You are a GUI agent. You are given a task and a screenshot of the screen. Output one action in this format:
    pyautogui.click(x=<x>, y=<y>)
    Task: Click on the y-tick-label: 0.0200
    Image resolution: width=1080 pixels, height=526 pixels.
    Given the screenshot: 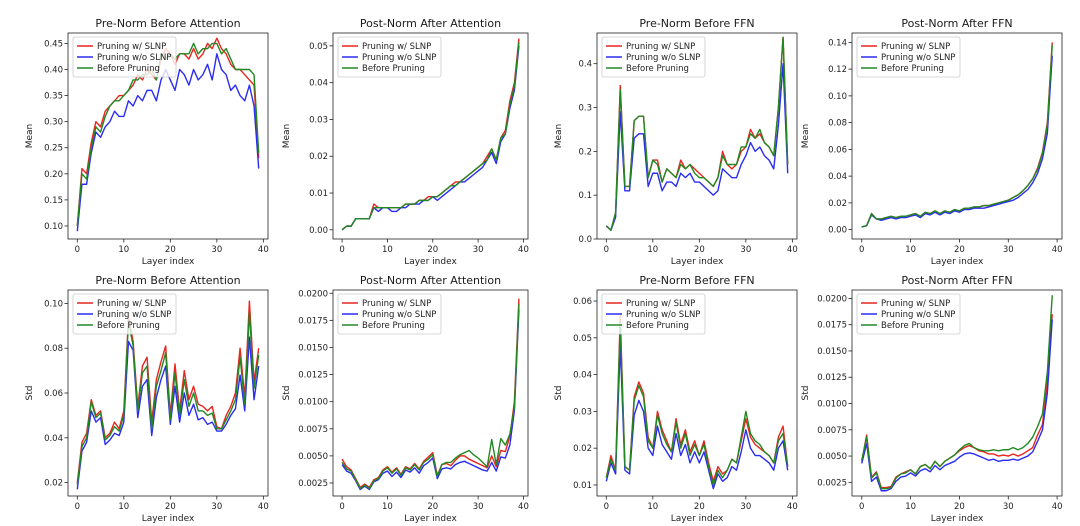 What is the action you would take?
    pyautogui.click(x=832, y=299)
    